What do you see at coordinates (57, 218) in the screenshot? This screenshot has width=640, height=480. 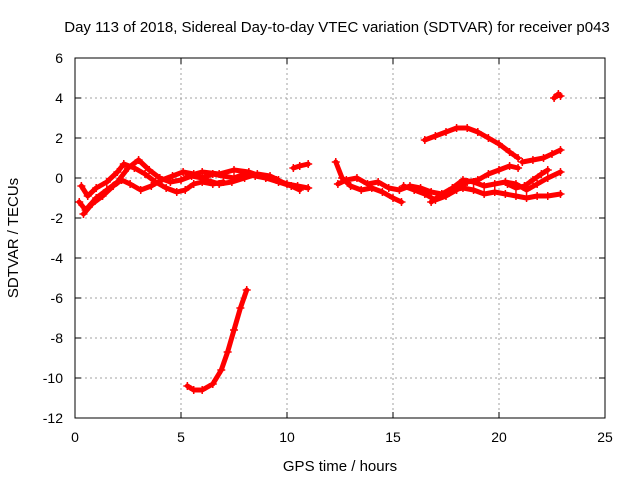 I see `y-tick-label: -2` at bounding box center [57, 218].